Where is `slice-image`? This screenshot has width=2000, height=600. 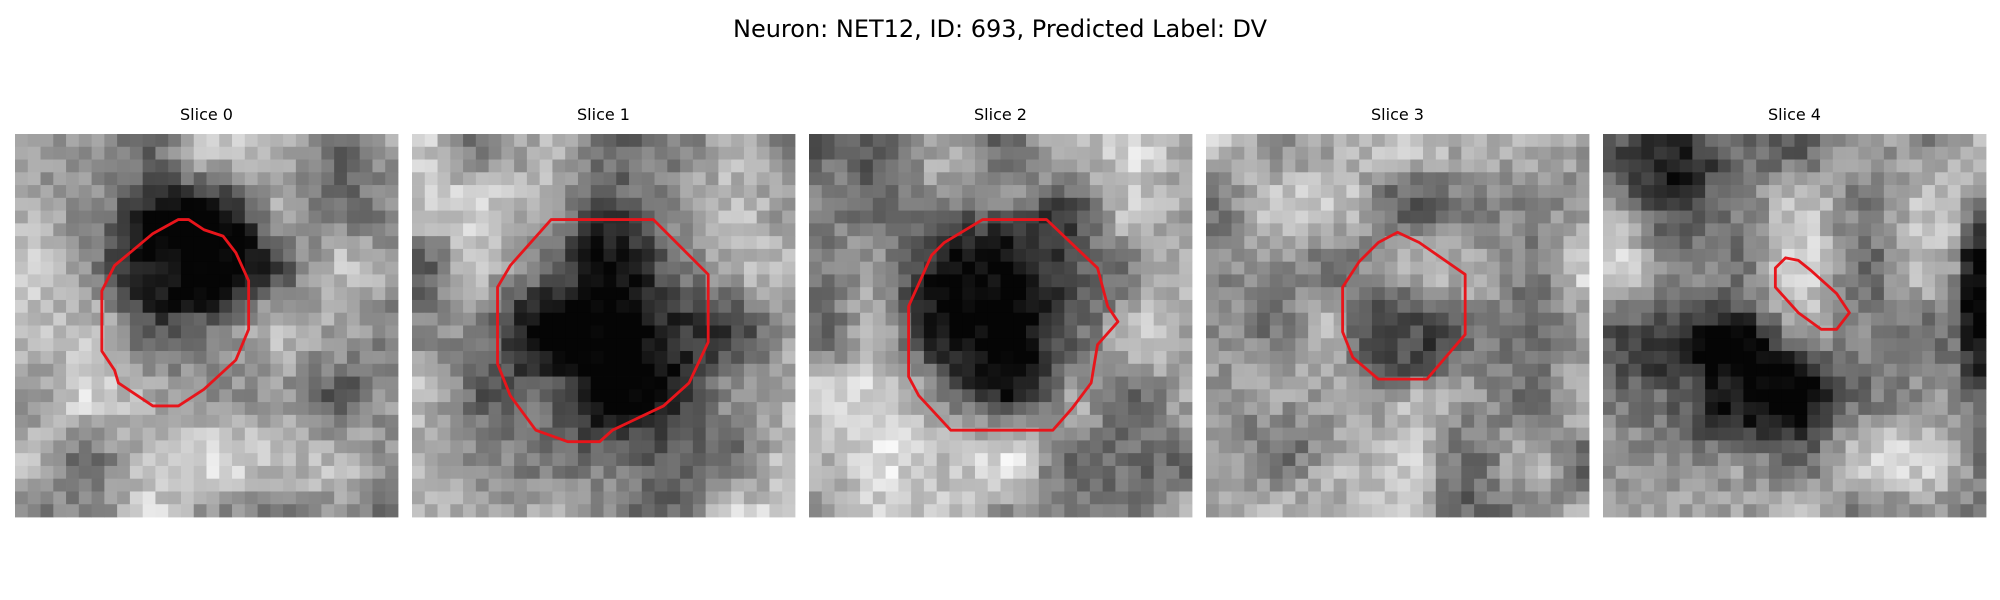
slice-image is located at coordinates (604, 326).